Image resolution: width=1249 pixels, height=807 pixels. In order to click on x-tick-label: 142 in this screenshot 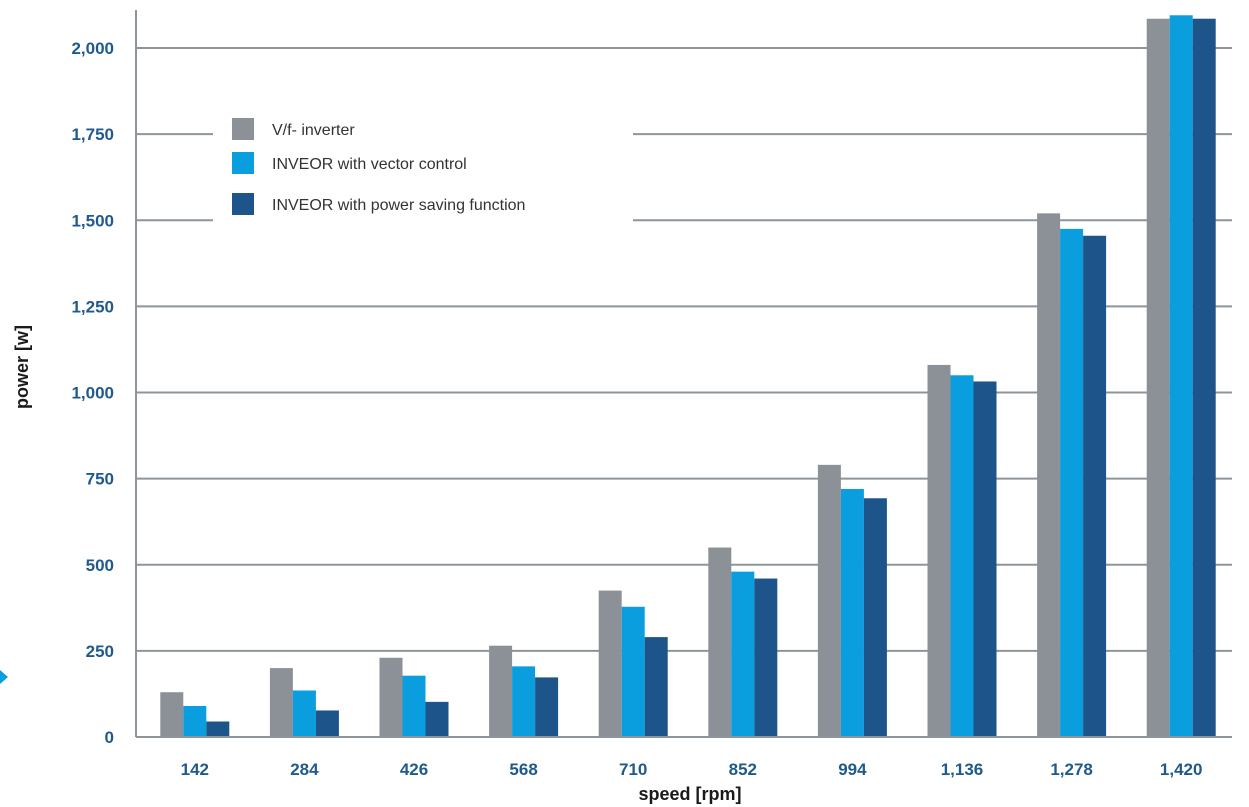, I will do `click(195, 769)`.